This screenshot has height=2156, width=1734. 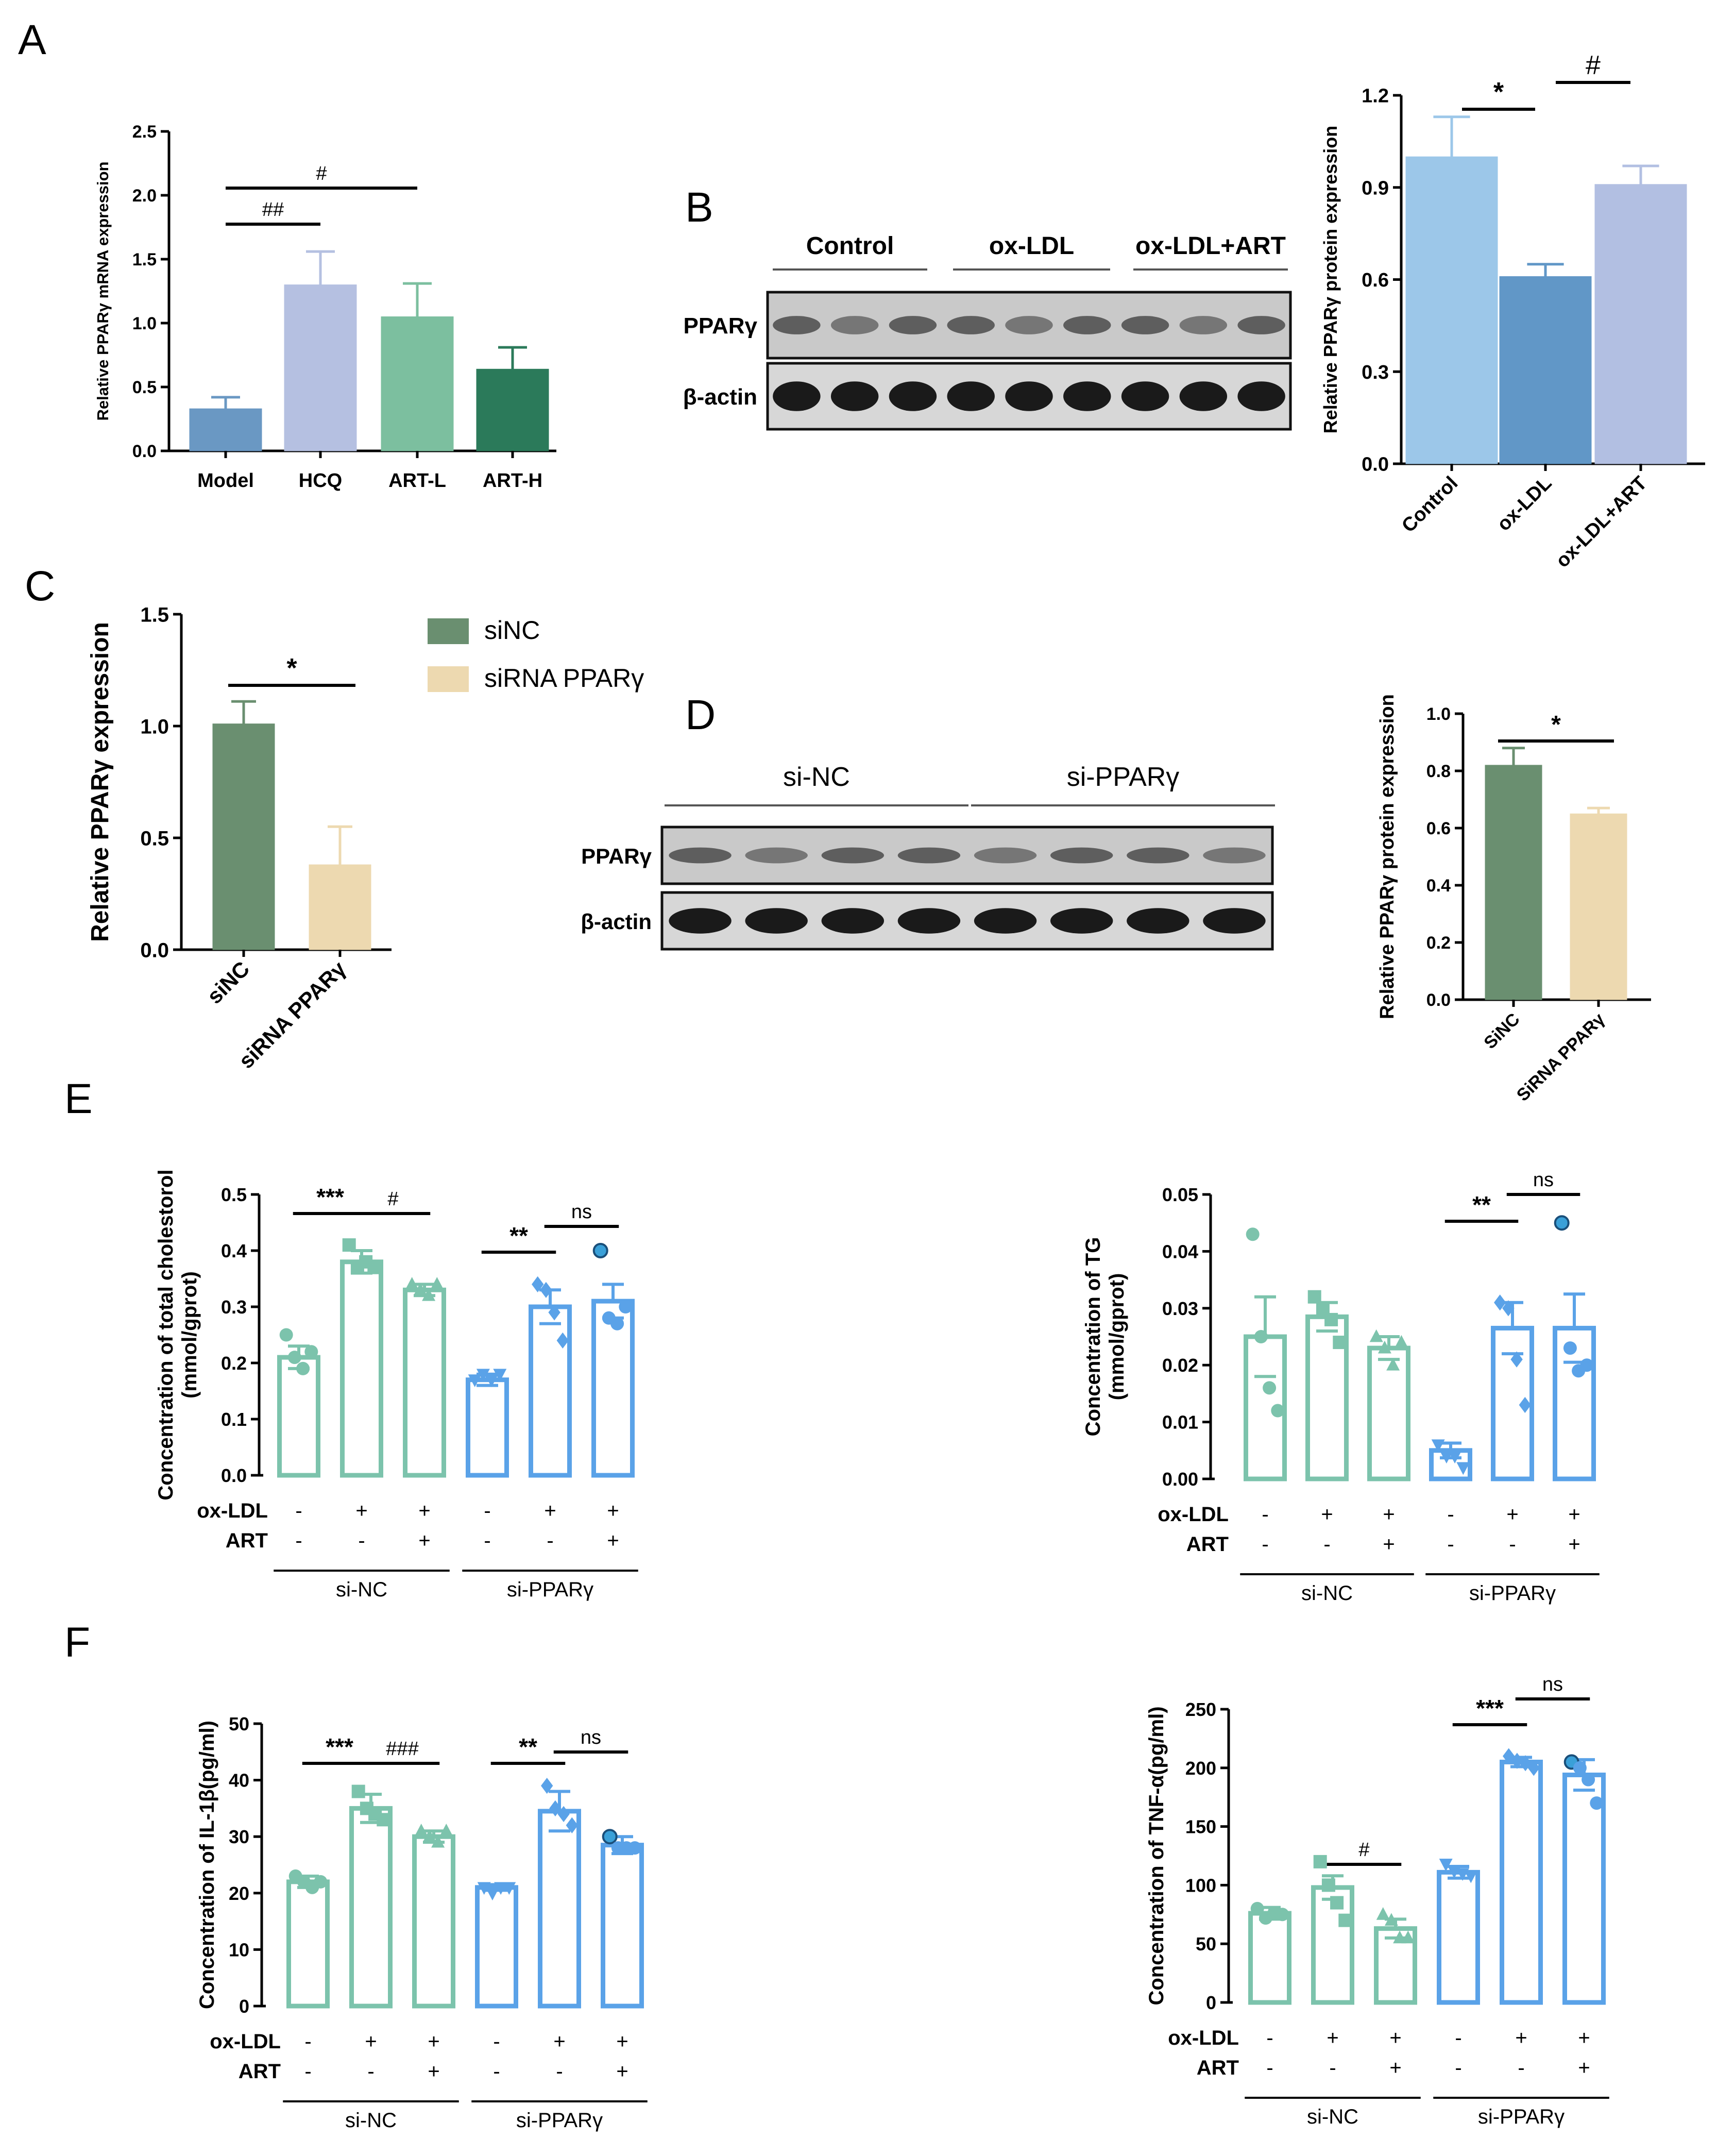 What do you see at coordinates (591, 1737) in the screenshot?
I see `chart-f1-significance-label: ns` at bounding box center [591, 1737].